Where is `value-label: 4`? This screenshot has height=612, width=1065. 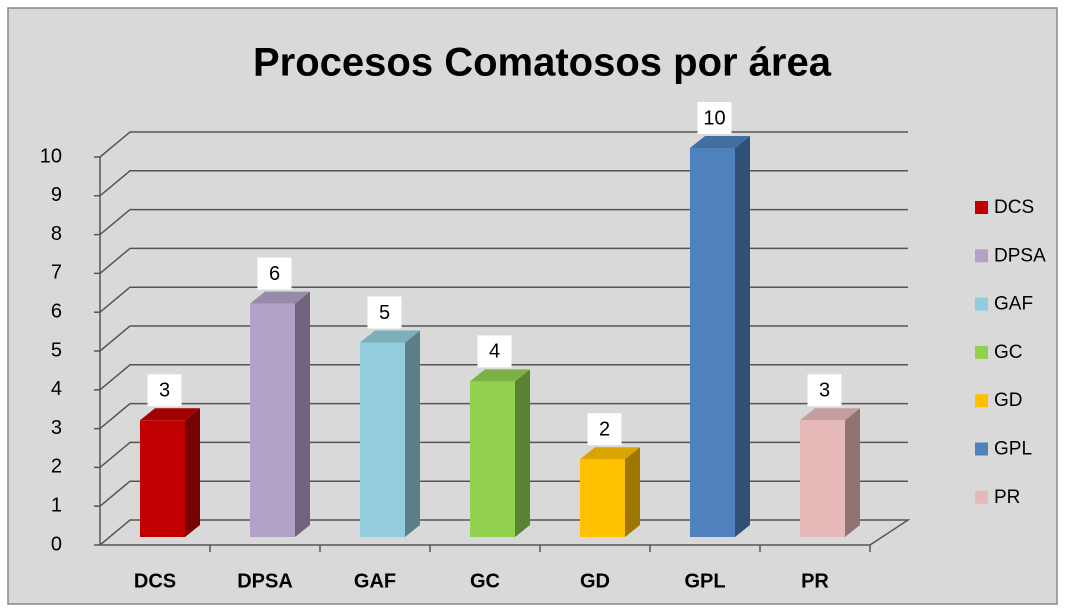 value-label: 4 is located at coordinates (494, 352).